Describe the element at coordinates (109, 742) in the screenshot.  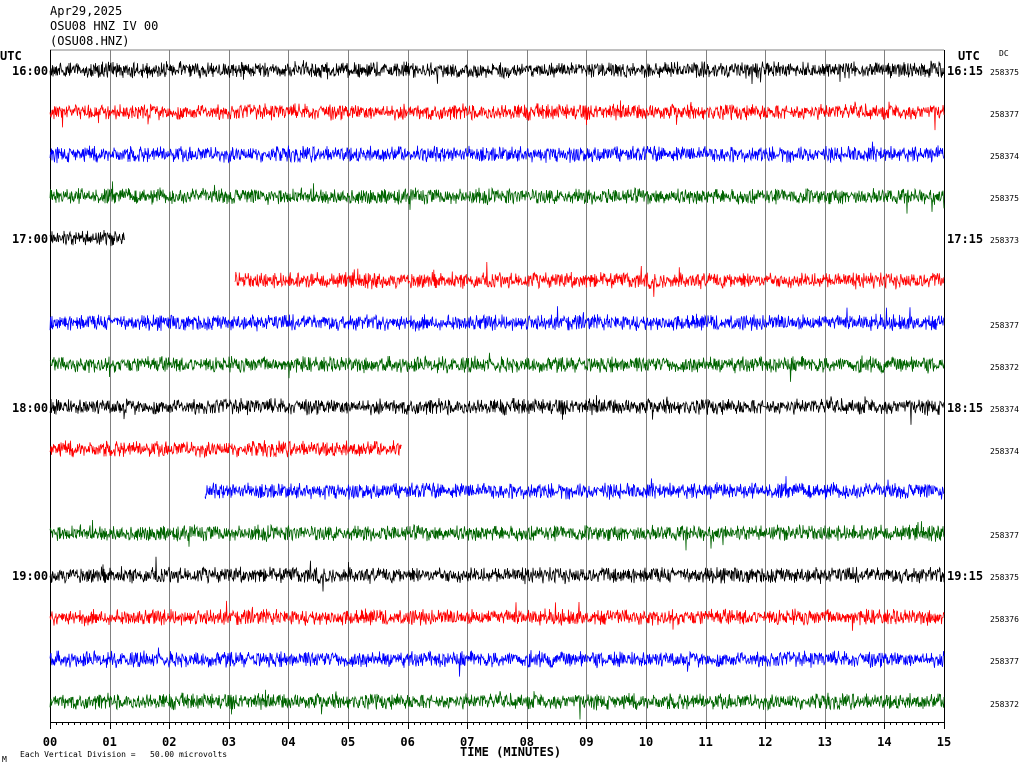
I see `x-tick-label-01: 01` at that location.